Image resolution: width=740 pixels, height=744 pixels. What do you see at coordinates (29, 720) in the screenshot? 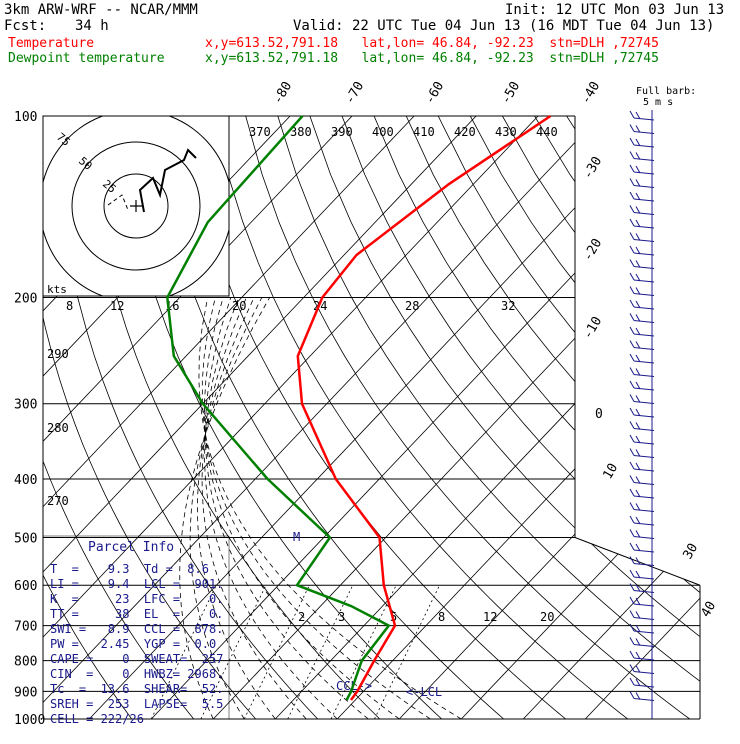
I see `pressure-tick-label: 1000` at bounding box center [29, 720].